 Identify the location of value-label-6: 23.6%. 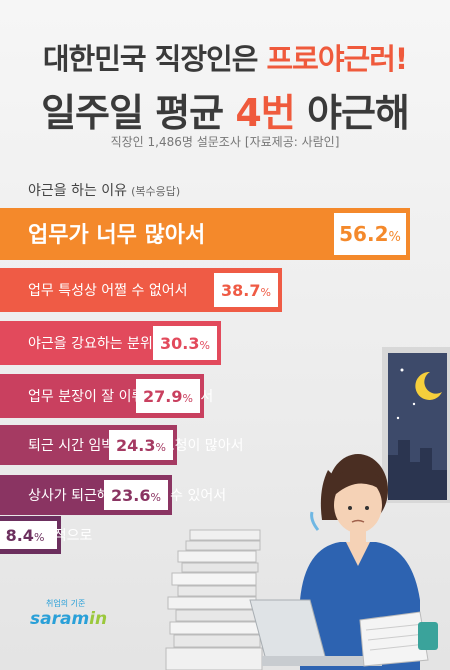
(136, 495).